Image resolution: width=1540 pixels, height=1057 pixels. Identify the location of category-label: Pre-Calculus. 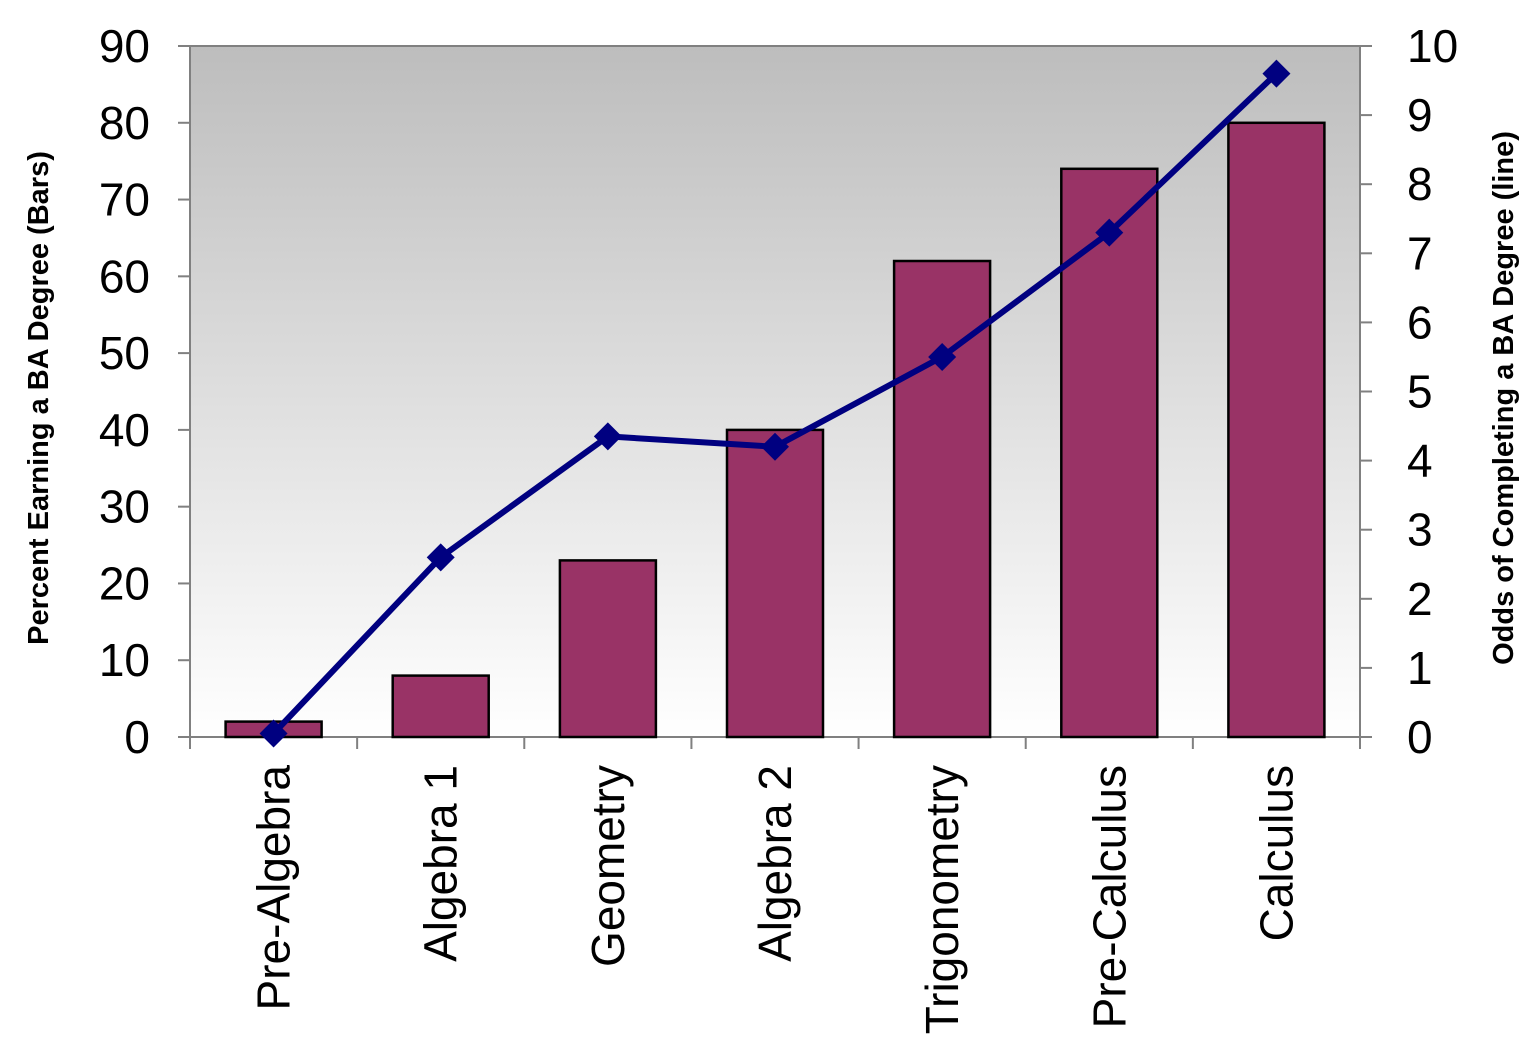
(1109, 896).